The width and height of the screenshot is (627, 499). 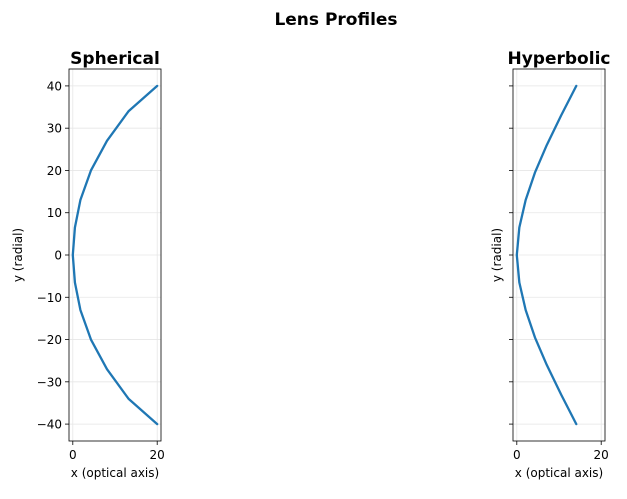 I want to click on spherical-ytick-label-2: −20, so click(x=49, y=340).